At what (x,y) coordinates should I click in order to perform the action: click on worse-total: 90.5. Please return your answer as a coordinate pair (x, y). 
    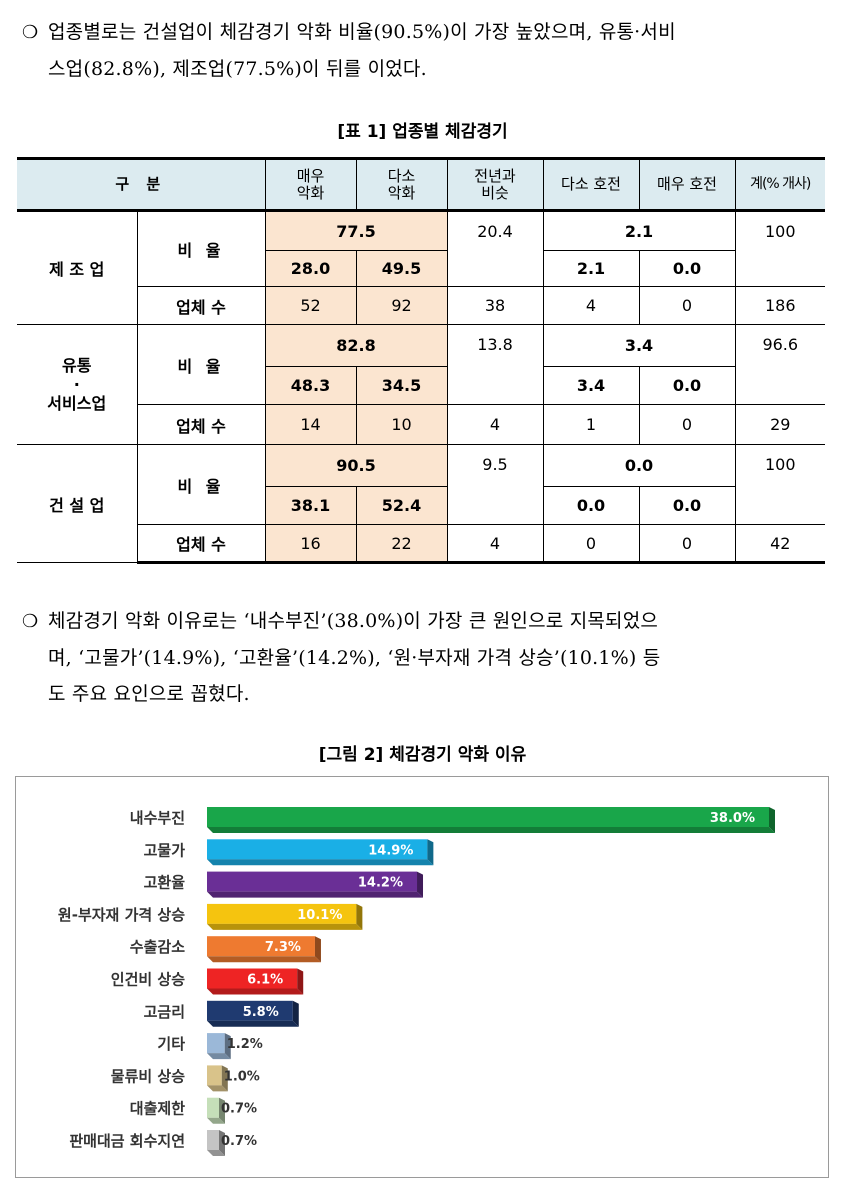
    Looking at the image, I should click on (356, 465).